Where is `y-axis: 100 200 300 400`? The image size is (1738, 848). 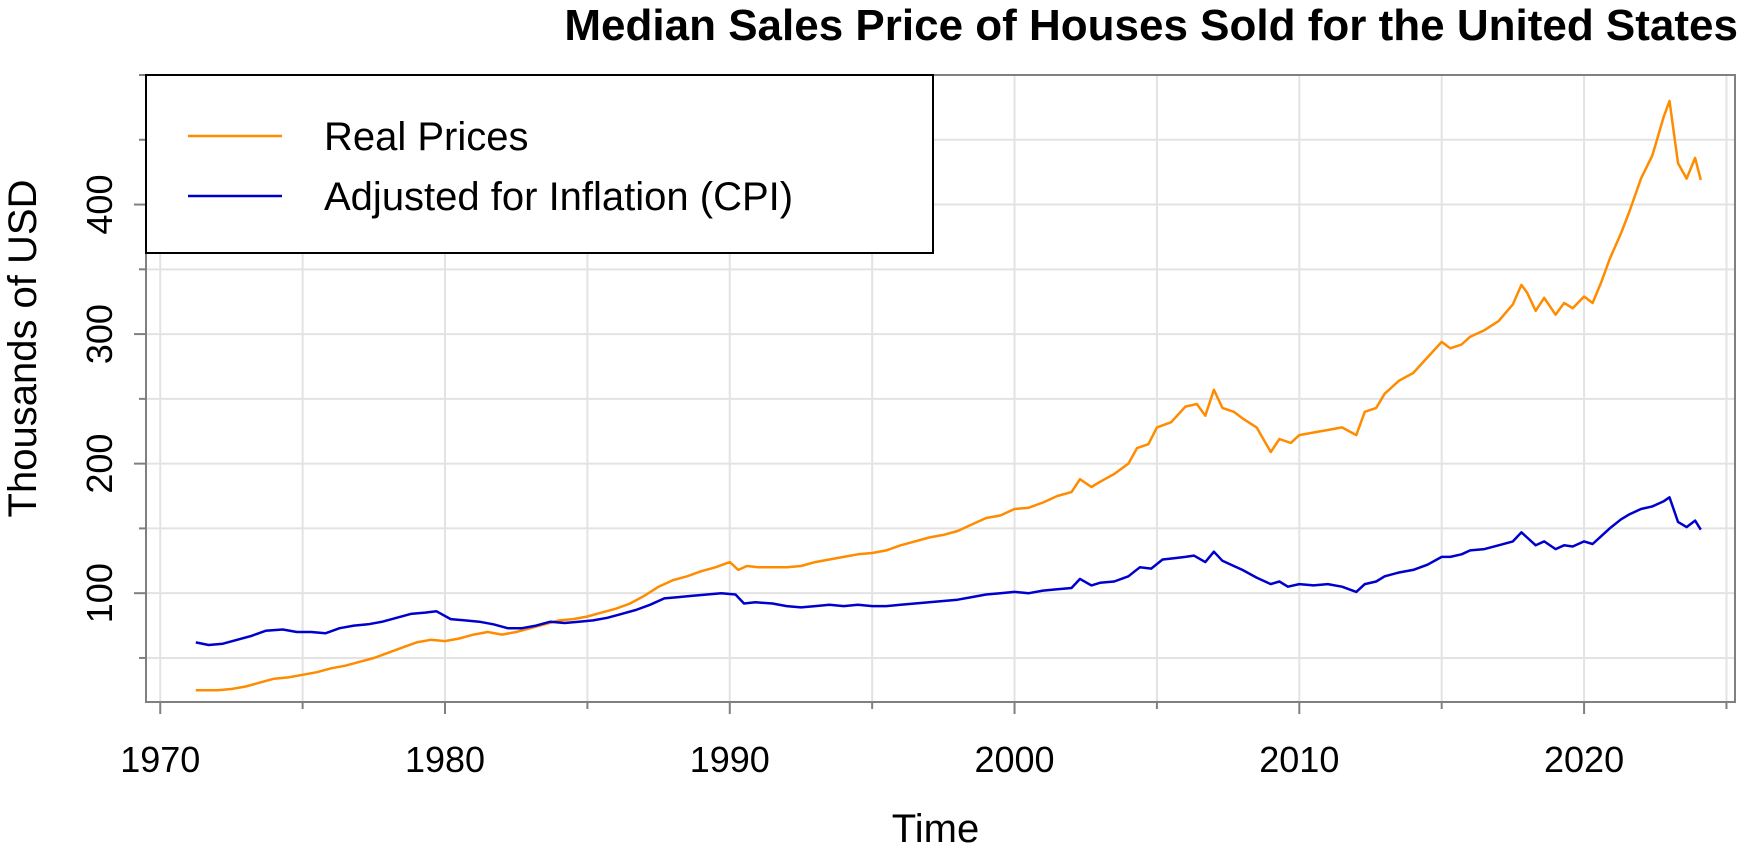 y-axis: 100 200 300 400 is located at coordinates (112, 366).